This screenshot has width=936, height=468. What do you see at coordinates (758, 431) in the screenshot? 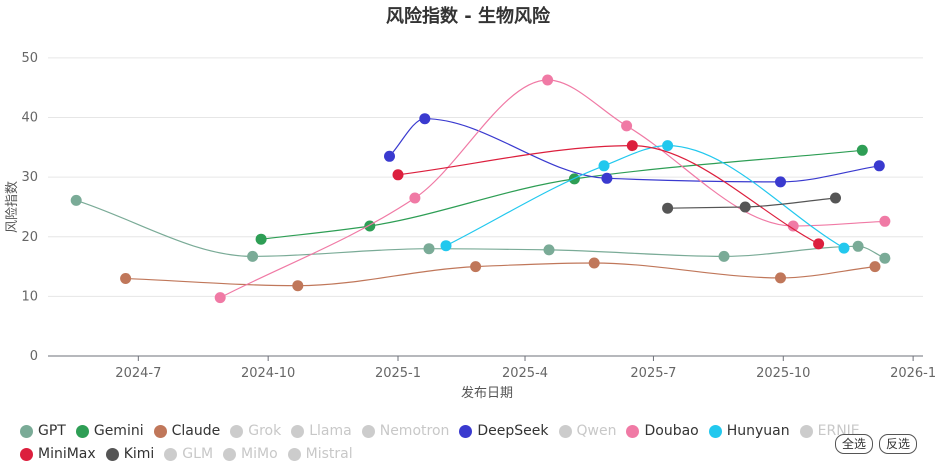
I see `legend-label-hunyuan: Hunyuan` at bounding box center [758, 431].